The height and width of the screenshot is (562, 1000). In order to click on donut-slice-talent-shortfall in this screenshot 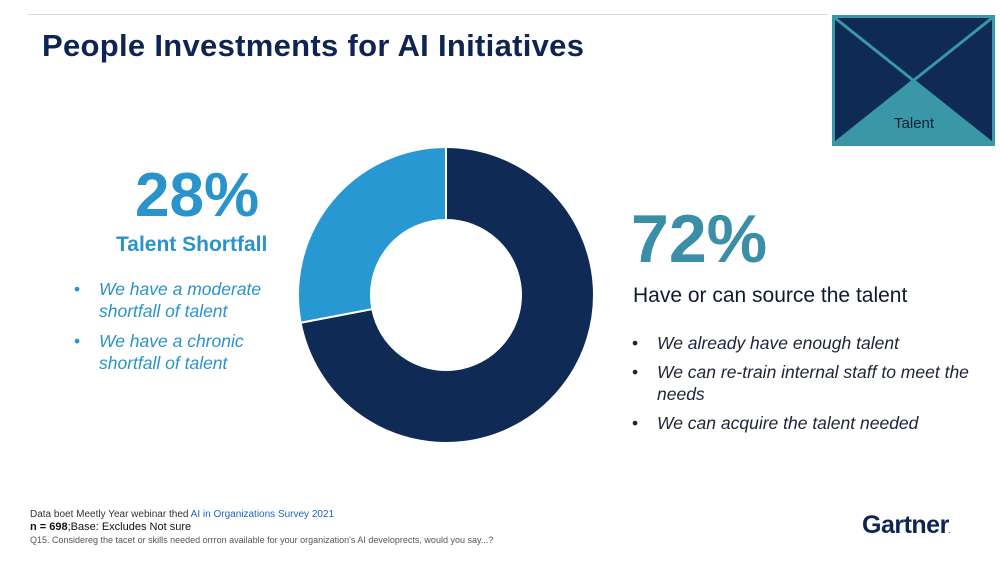, I will do `click(372, 234)`.